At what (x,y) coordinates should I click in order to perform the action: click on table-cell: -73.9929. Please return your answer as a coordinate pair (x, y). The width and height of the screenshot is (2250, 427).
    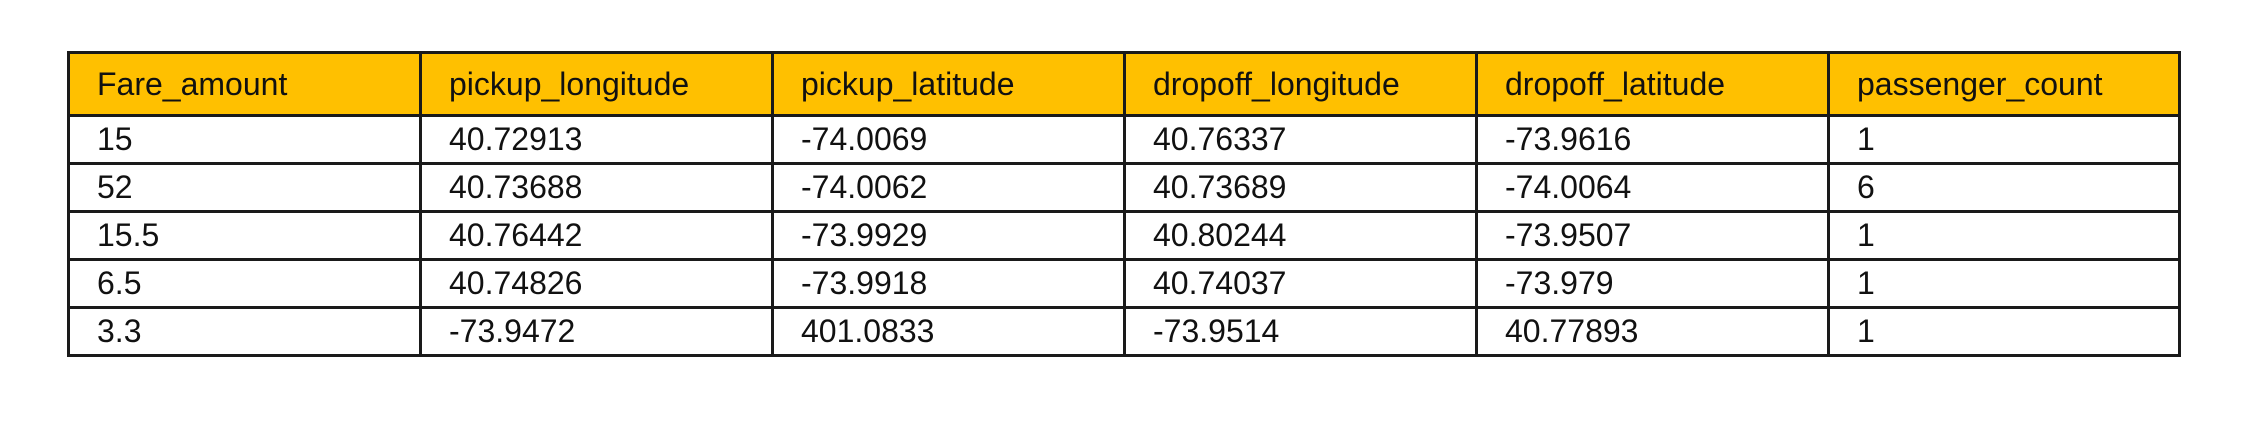
    Looking at the image, I should click on (948, 235).